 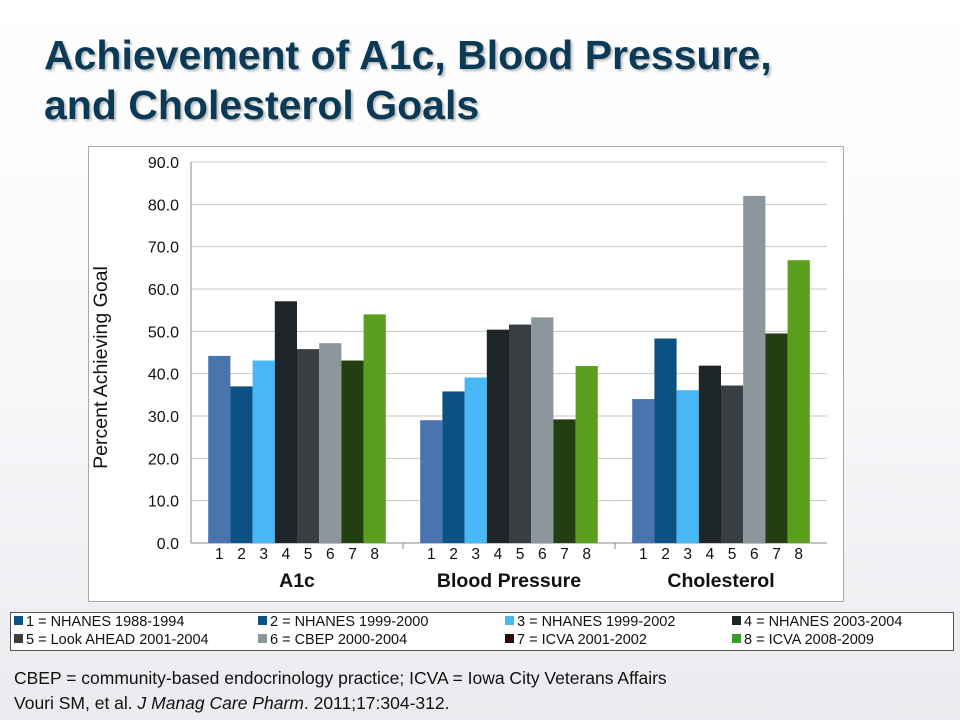 What do you see at coordinates (163, 459) in the screenshot?
I see `y-tick-label: 20.0` at bounding box center [163, 459].